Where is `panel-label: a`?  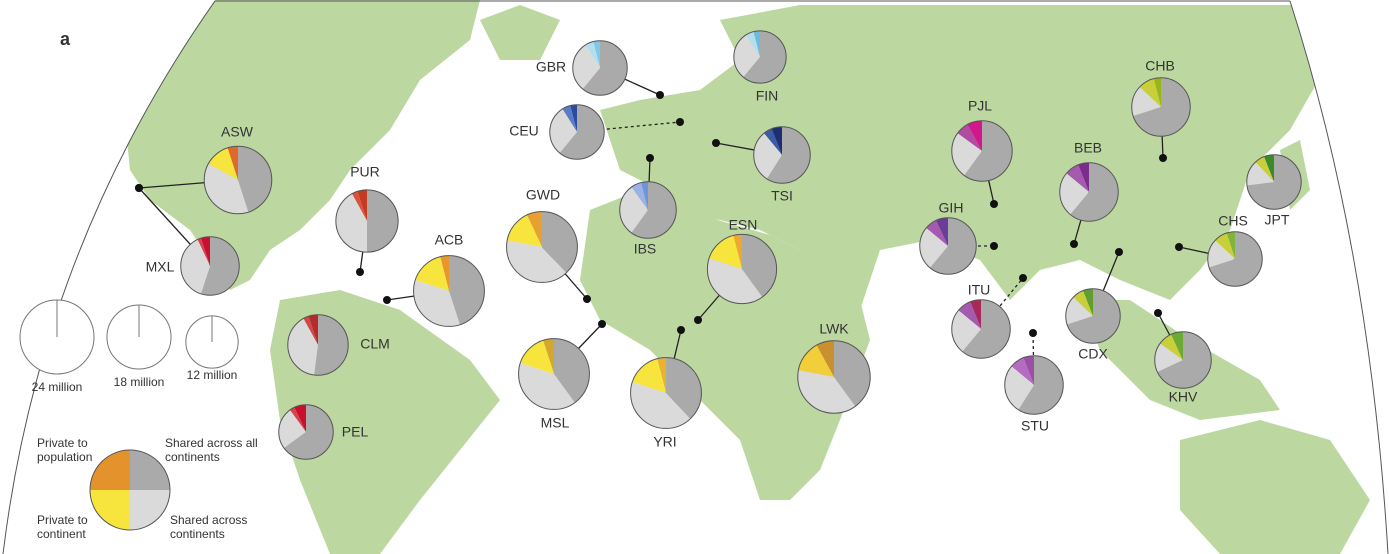
panel-label: a is located at coordinates (65, 39).